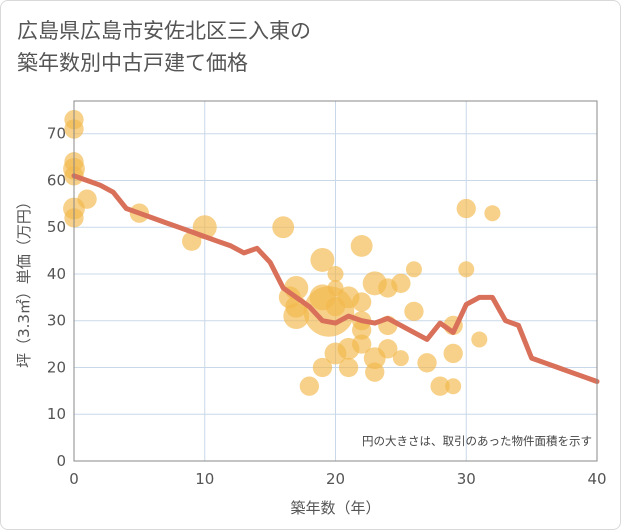  Describe the element at coordinates (132, 63) in the screenshot. I see `chart-title-line2: 築年数別中古戸建て価格` at that location.